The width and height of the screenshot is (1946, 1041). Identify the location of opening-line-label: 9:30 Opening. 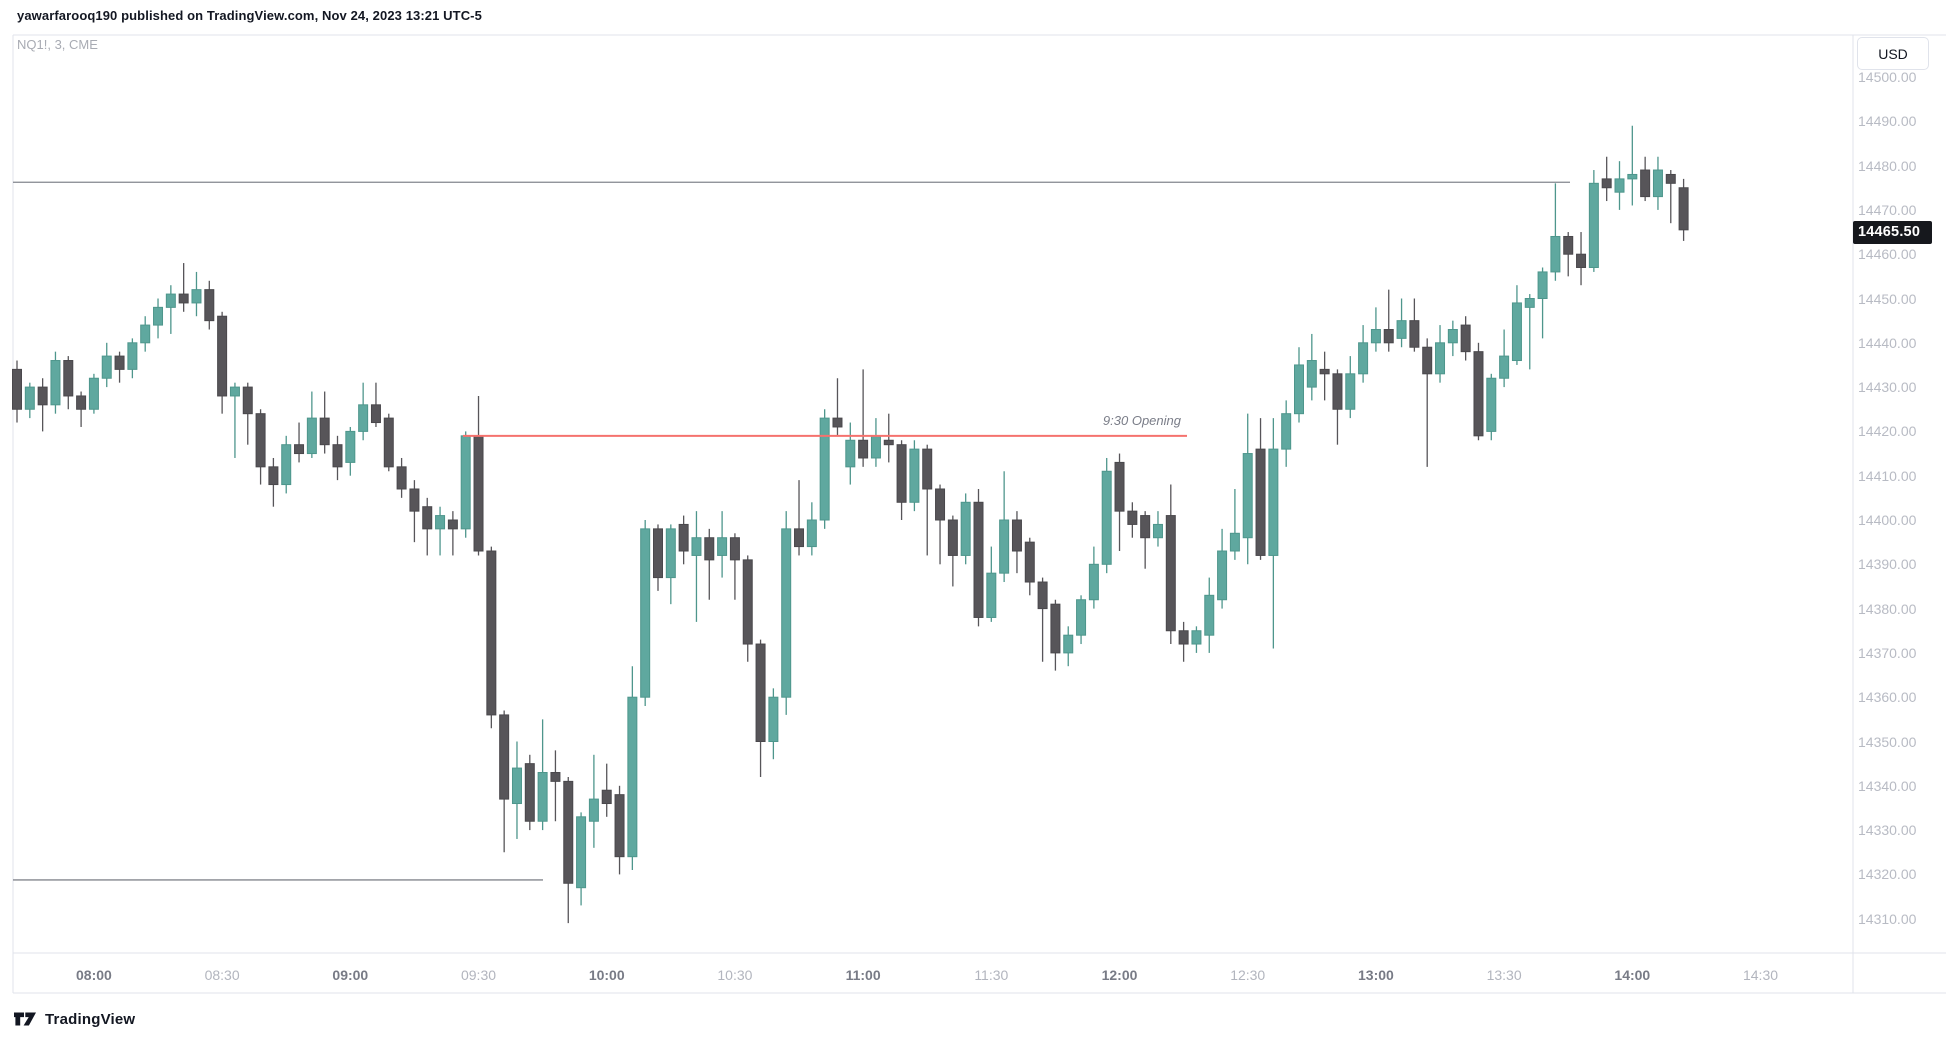
(1141, 420).